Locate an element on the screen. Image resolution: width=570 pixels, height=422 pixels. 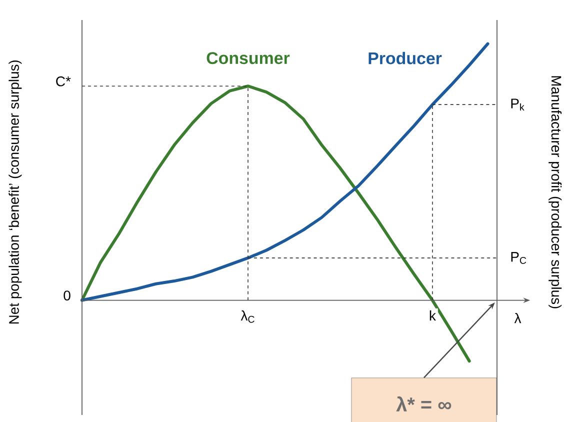
y2-axis-title: Manufacturer profit (producer surplus) is located at coordinates (555, 192).